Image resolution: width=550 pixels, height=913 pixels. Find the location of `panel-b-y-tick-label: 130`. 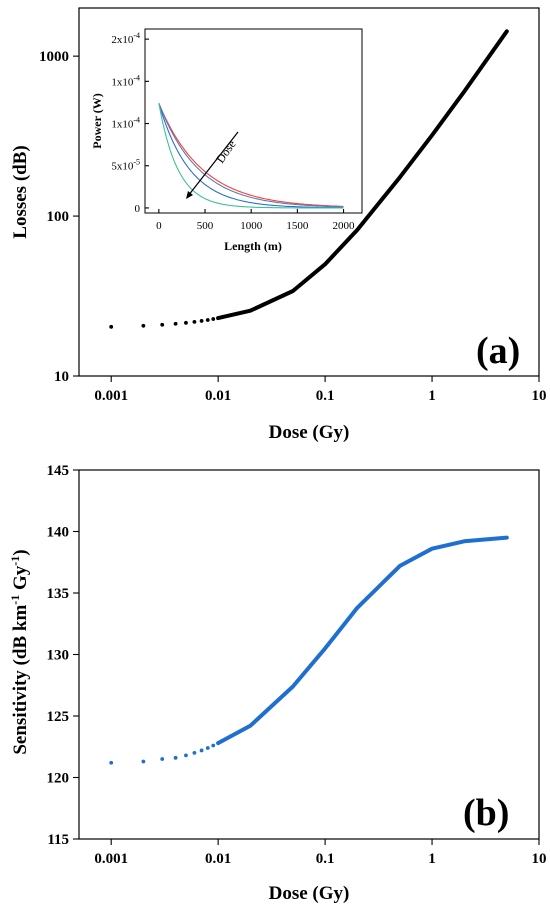

panel-b-y-tick-label: 130 is located at coordinates (58, 656).